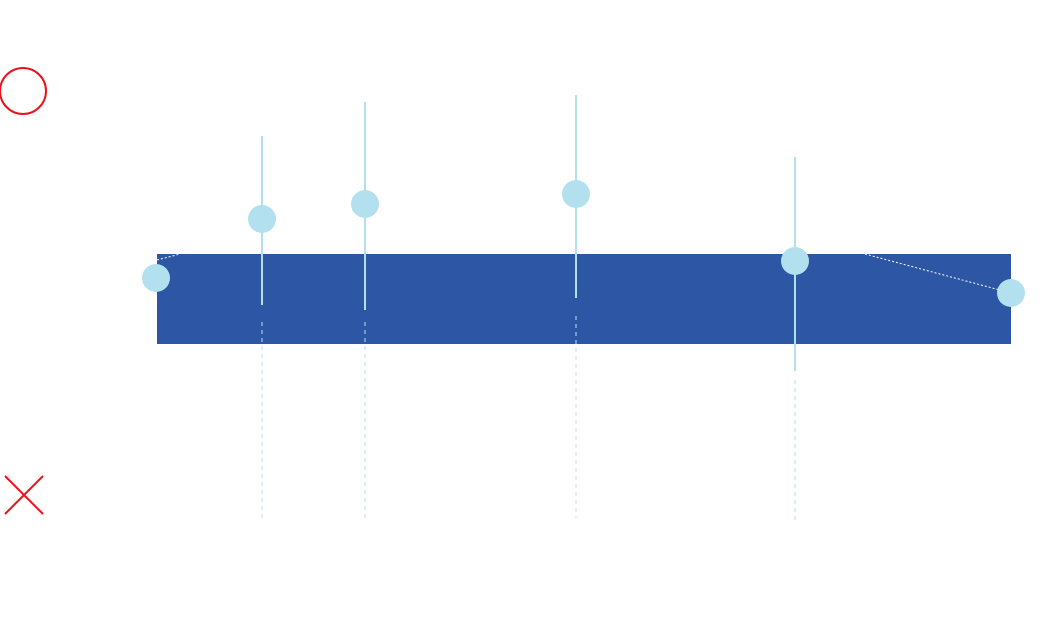 The width and height of the screenshot is (1060, 635). I want to click on dotted-links, so click(584, 273).